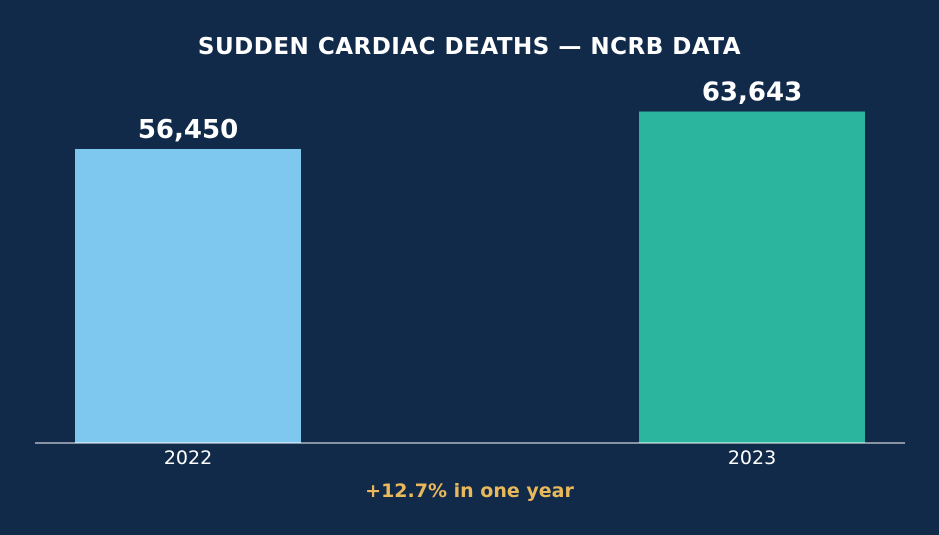 The image size is (939, 535). What do you see at coordinates (469, 47) in the screenshot?
I see `chart-title: SUDDEN CARDIAC DEATHS — NCRB DATA` at bounding box center [469, 47].